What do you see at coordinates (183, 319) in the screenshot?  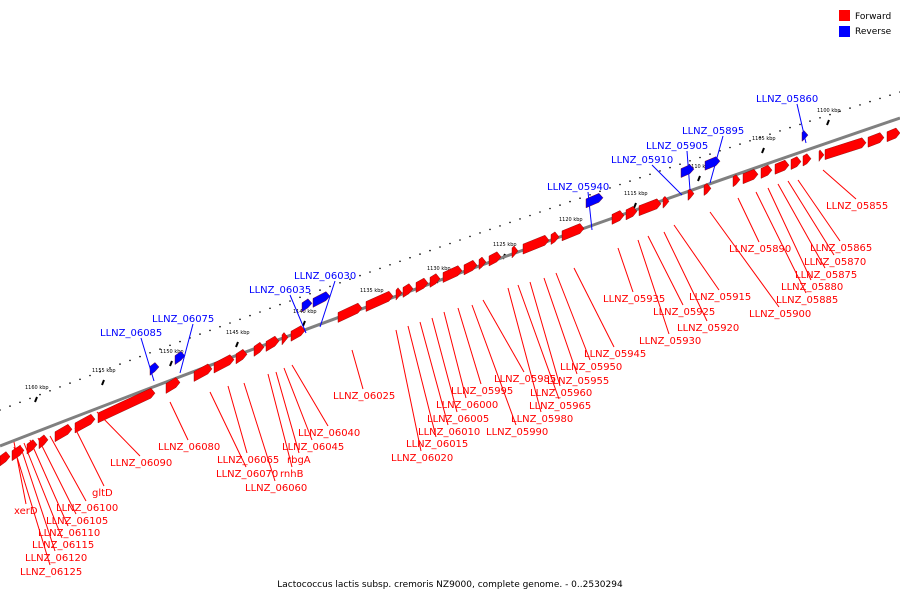 I see `reverse-gene-label: LLNZ_06075` at bounding box center [183, 319].